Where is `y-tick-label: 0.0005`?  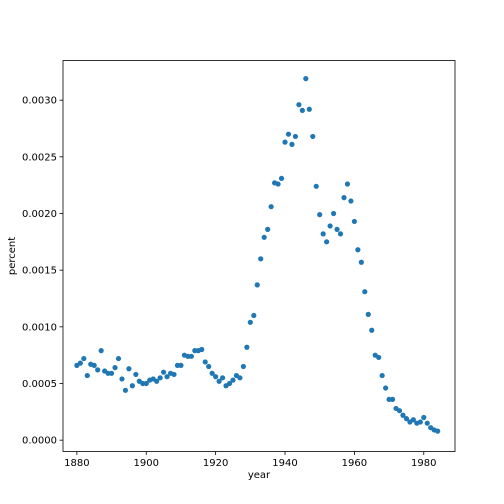 y-tick-label: 0.0005 is located at coordinates (39, 384).